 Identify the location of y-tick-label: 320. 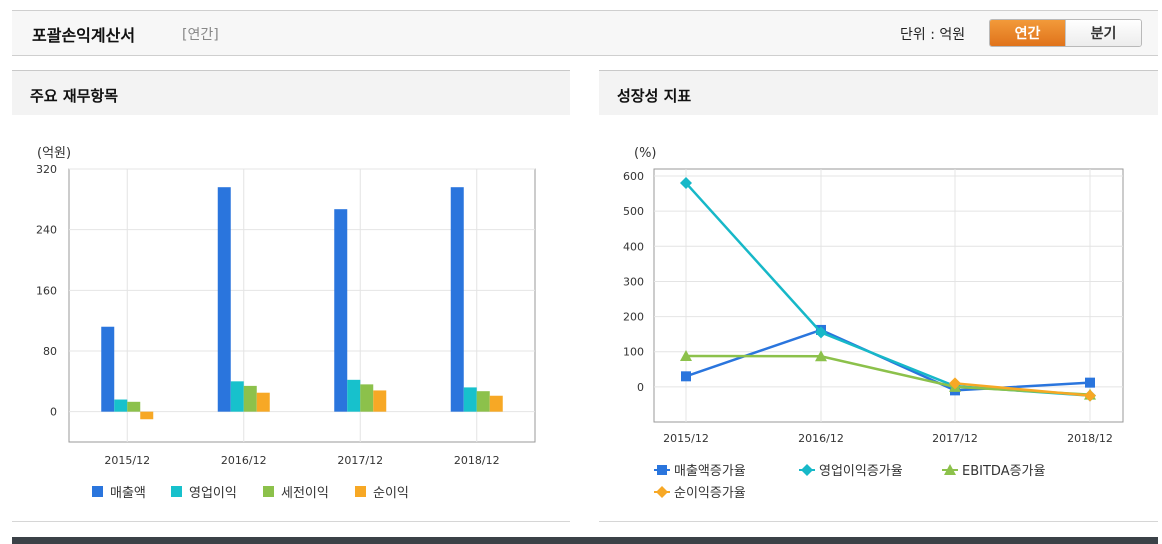
(46, 169).